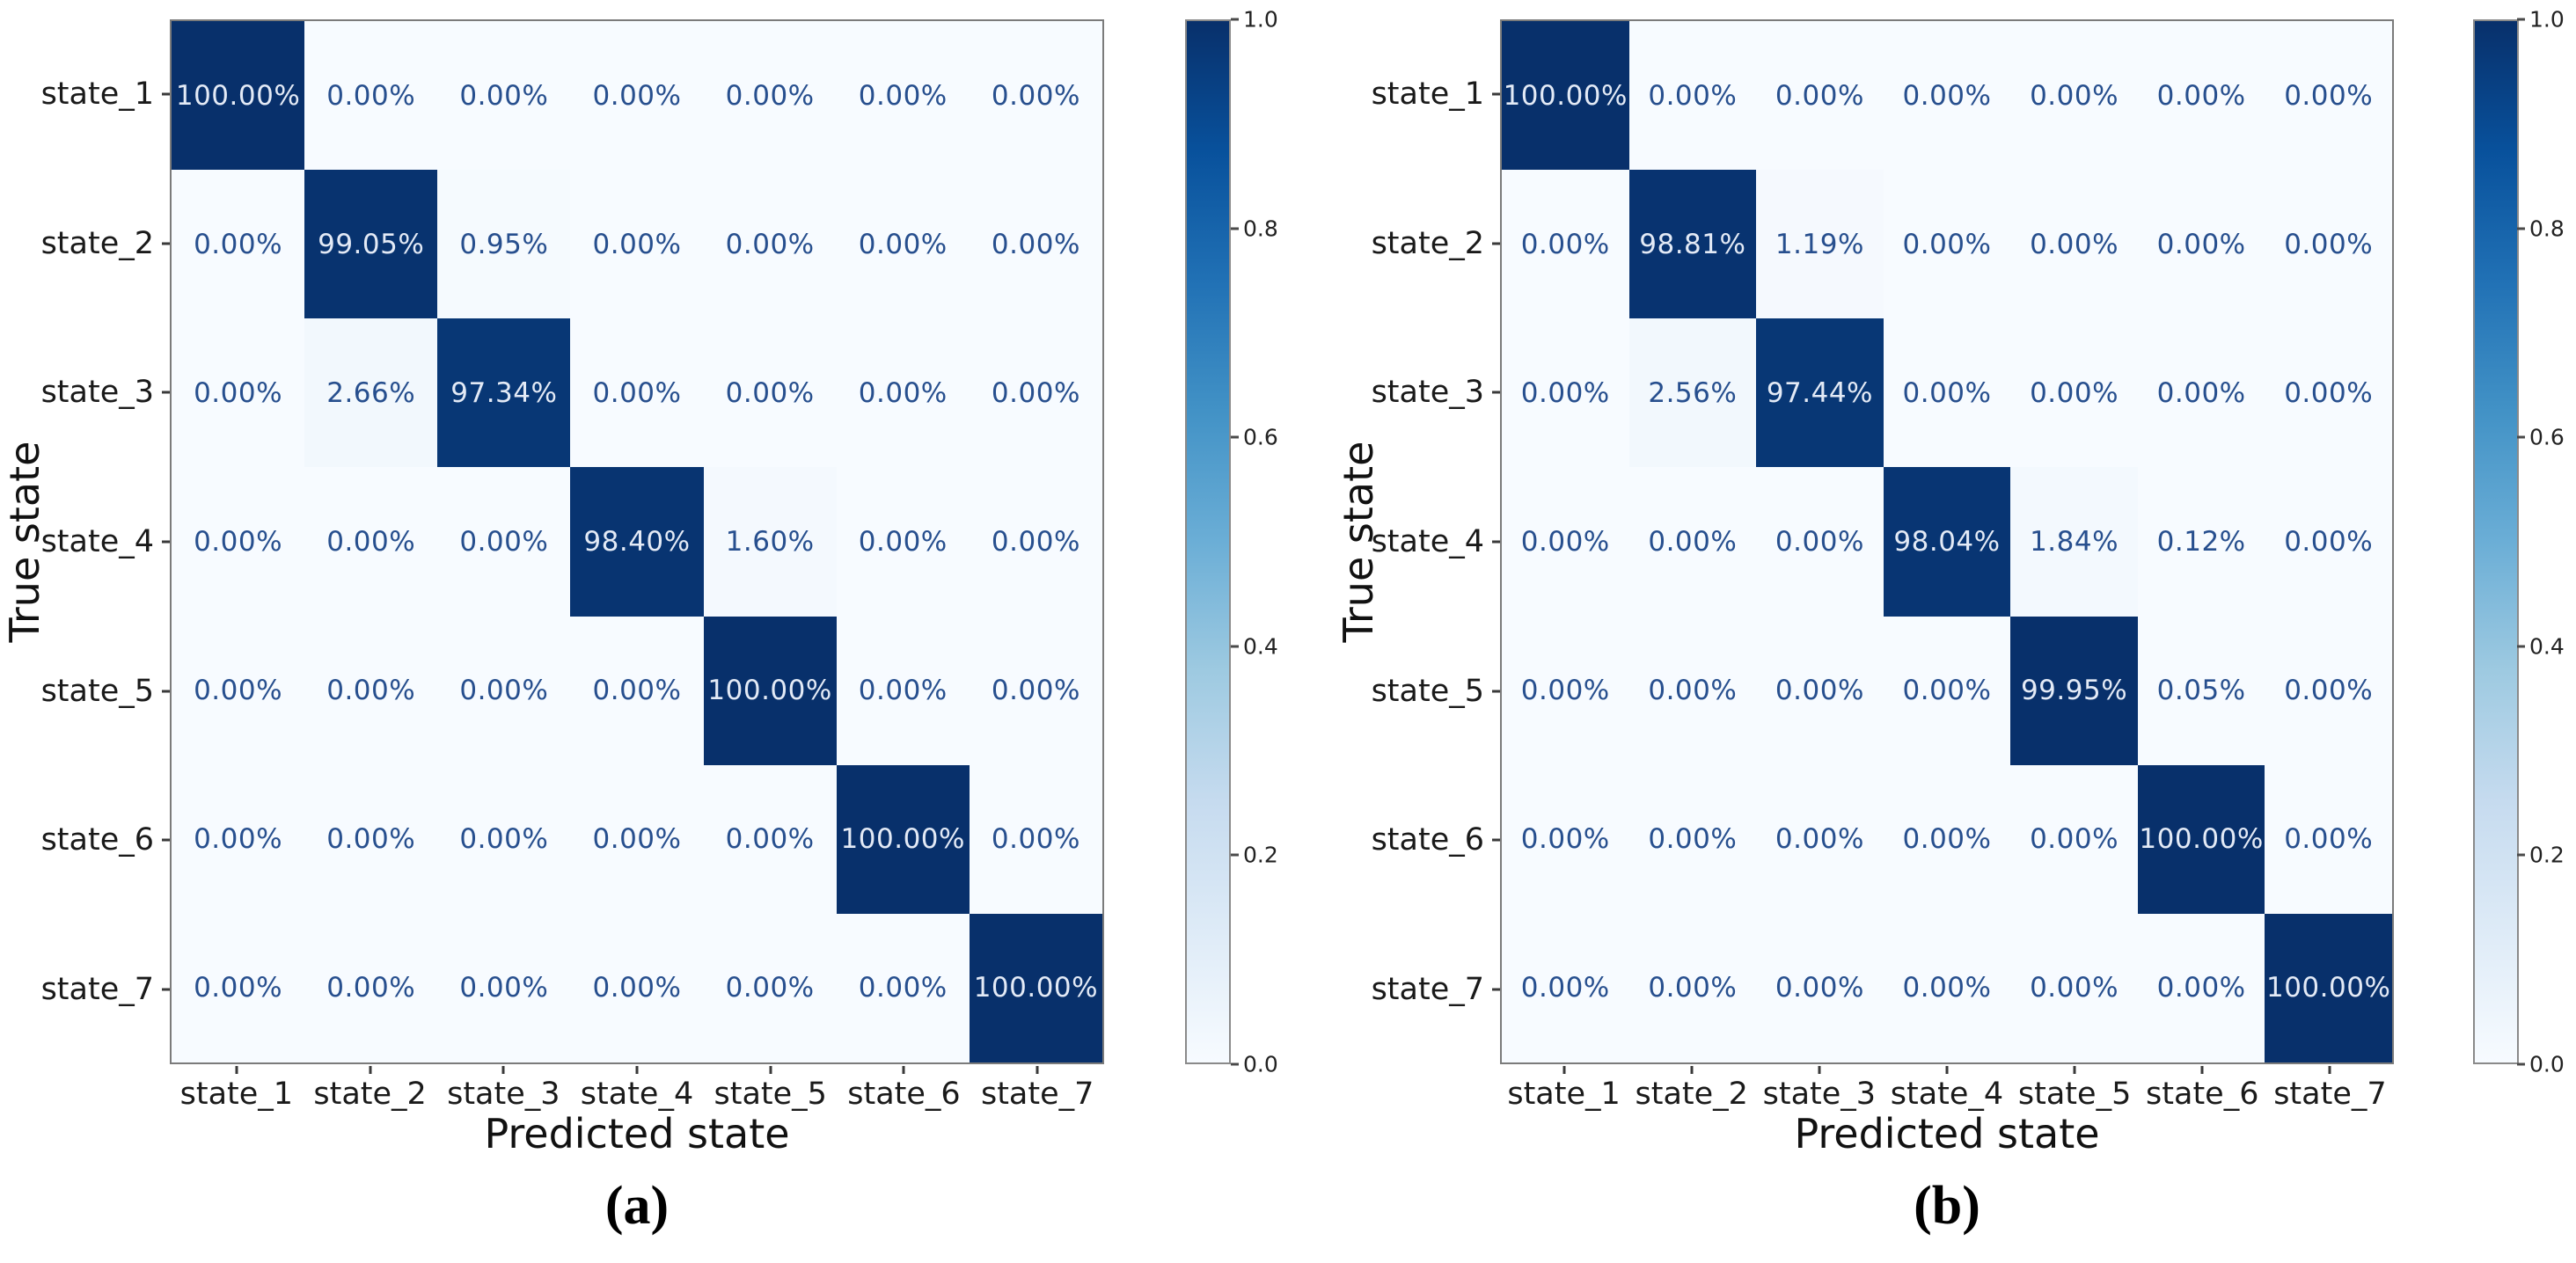 The width and height of the screenshot is (2576, 1263). Describe the element at coordinates (1947, 1133) in the screenshot. I see `x-axis-label: Predicted state` at that location.